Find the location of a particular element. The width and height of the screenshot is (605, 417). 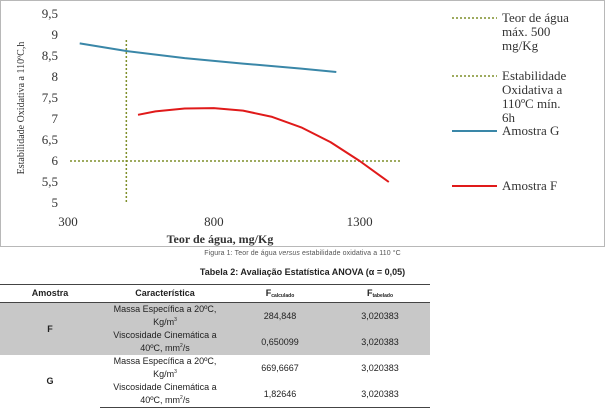

amostra-cell: G is located at coordinates (50, 381).